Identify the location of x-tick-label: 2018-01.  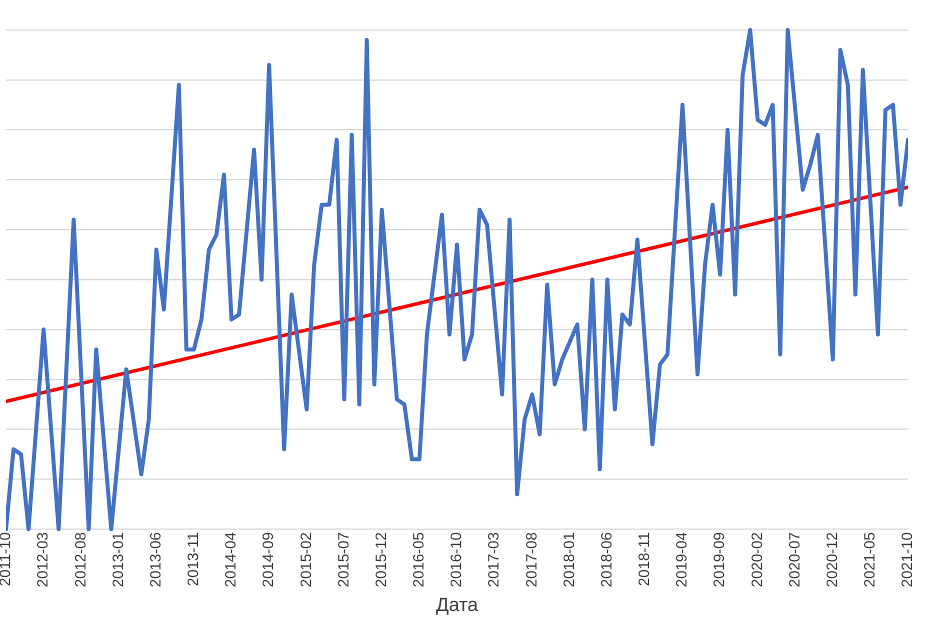
(569, 560).